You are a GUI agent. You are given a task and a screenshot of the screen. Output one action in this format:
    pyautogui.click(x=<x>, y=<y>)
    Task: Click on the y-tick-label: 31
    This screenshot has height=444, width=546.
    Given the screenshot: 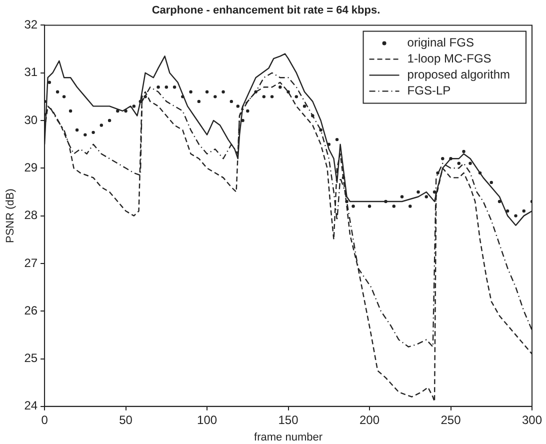 What is the action you would take?
    pyautogui.click(x=31, y=72)
    